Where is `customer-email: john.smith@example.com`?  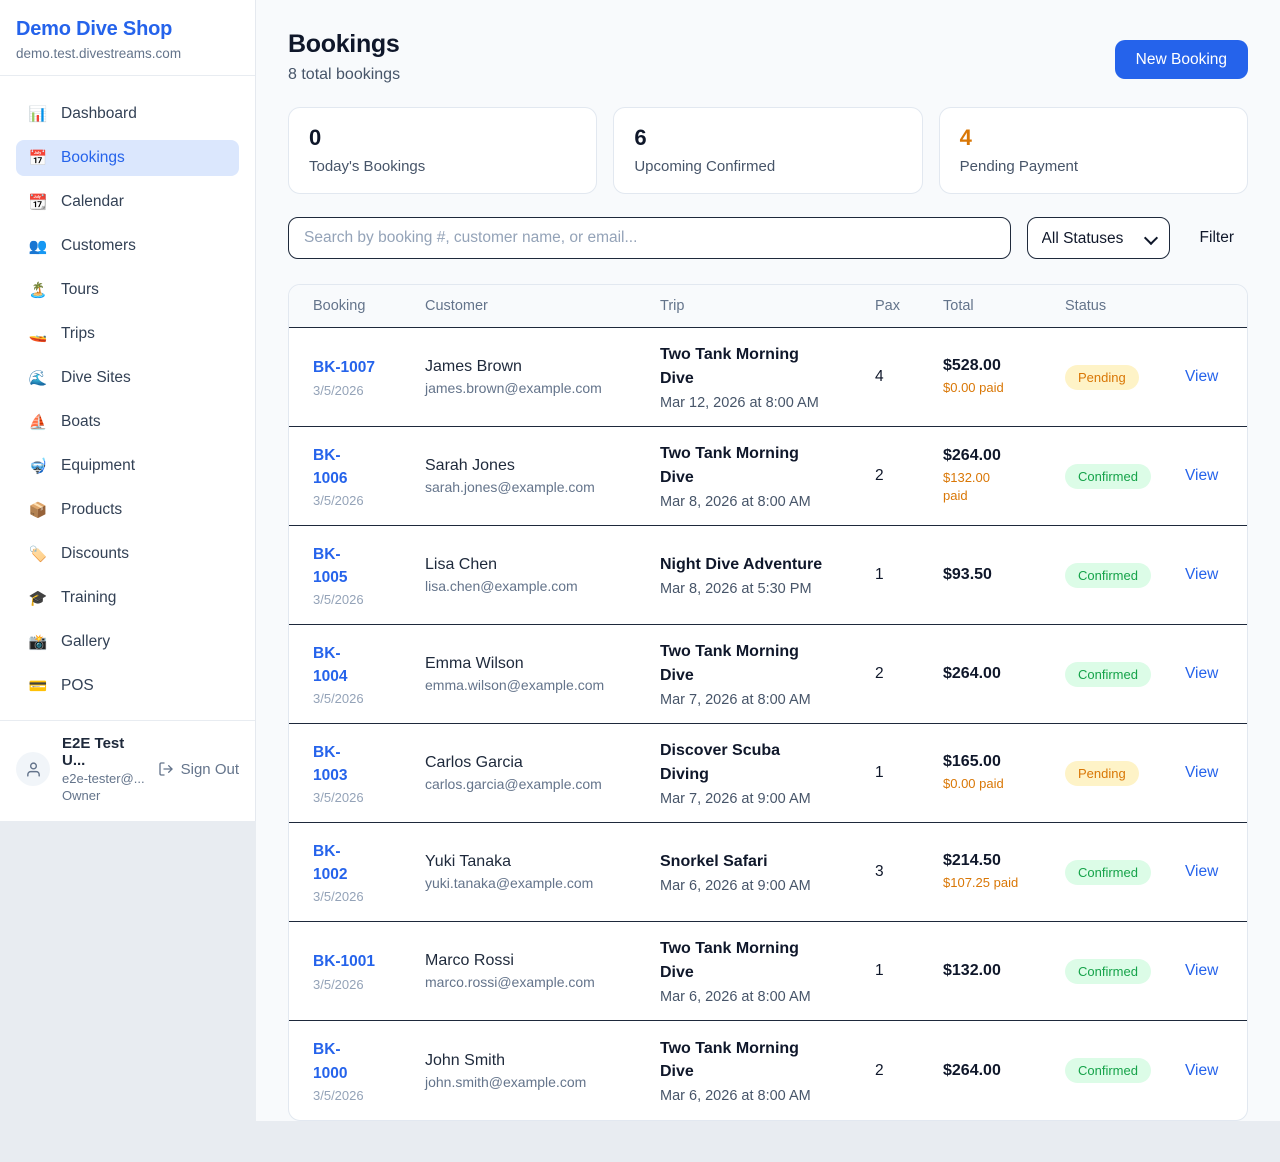 customer-email: john.smith@example.com is located at coordinates (506, 1081).